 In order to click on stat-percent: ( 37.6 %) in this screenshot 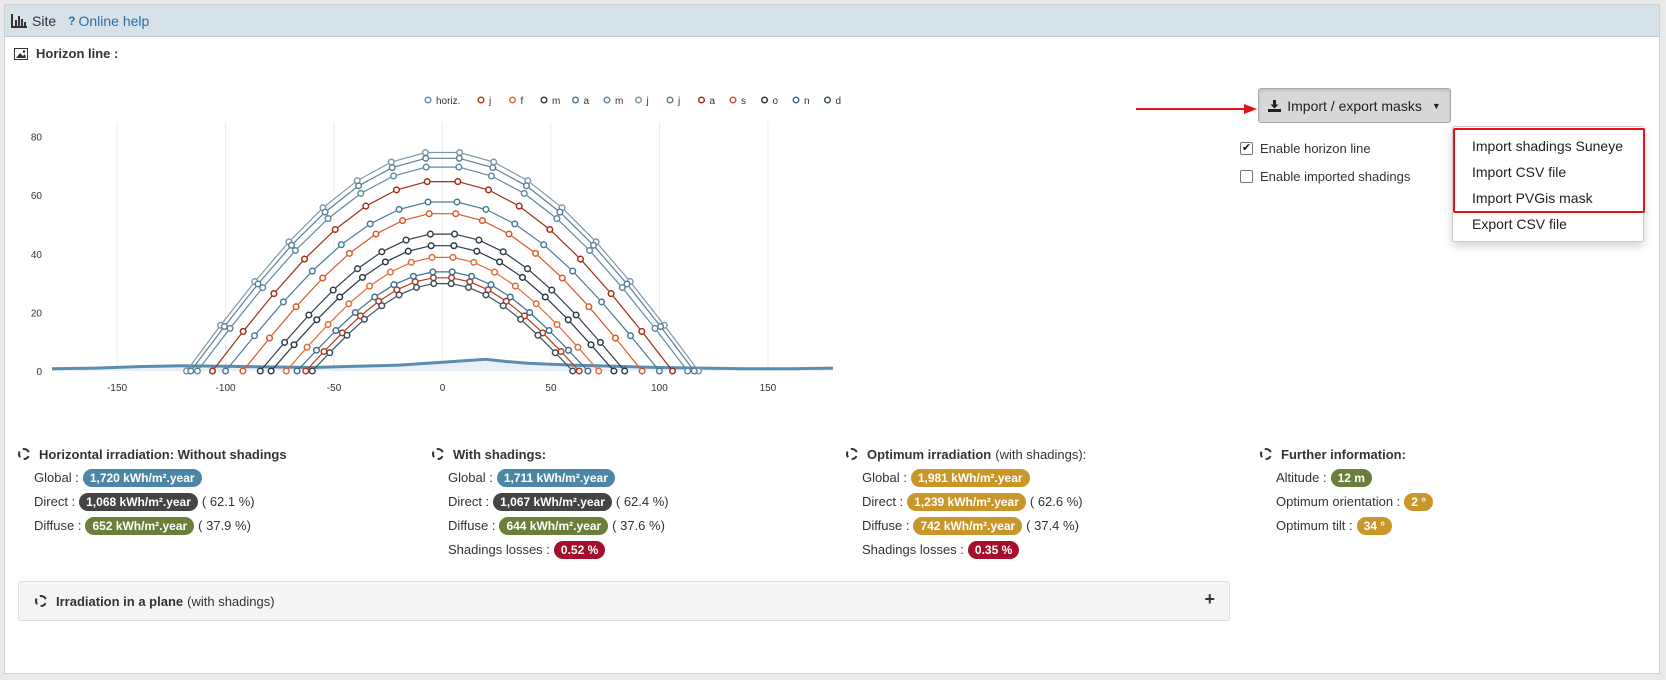, I will do `click(638, 525)`.